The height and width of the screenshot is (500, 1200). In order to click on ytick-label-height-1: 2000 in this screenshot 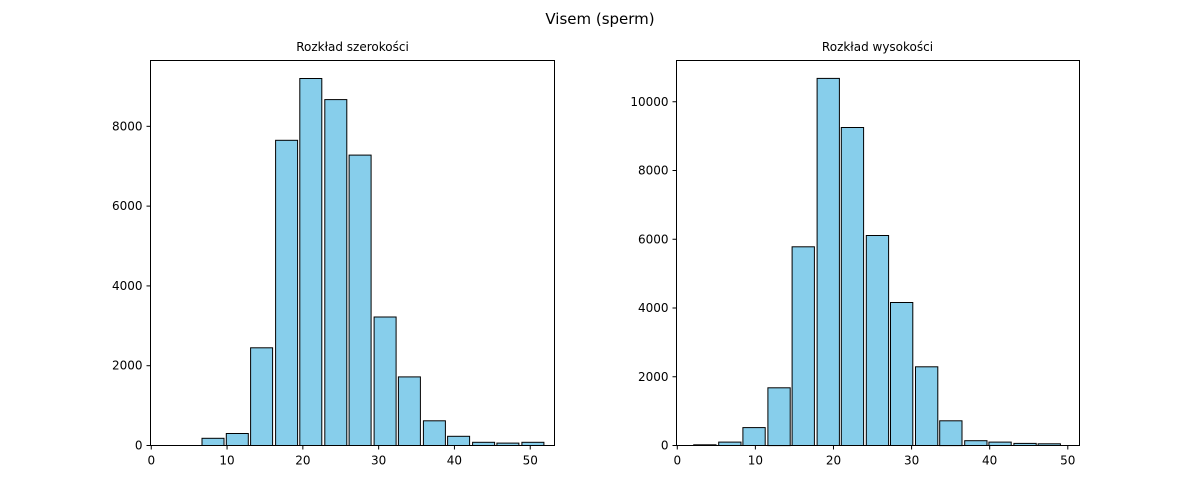, I will do `click(653, 377)`.